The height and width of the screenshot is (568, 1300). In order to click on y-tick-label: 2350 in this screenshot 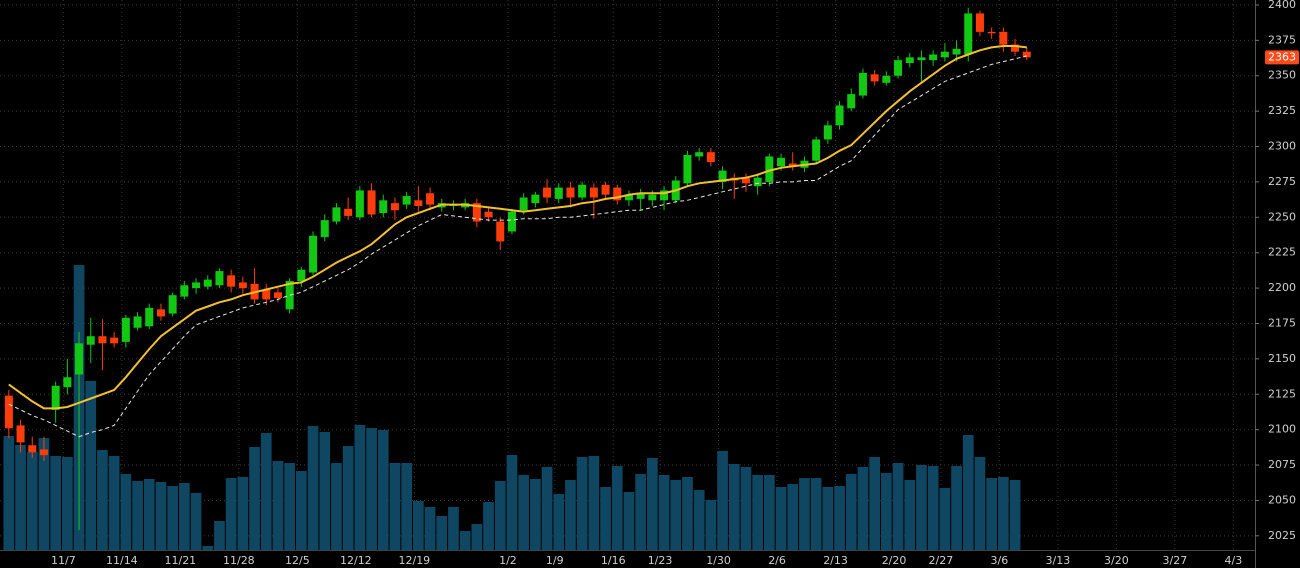, I will do `click(1282, 75)`.